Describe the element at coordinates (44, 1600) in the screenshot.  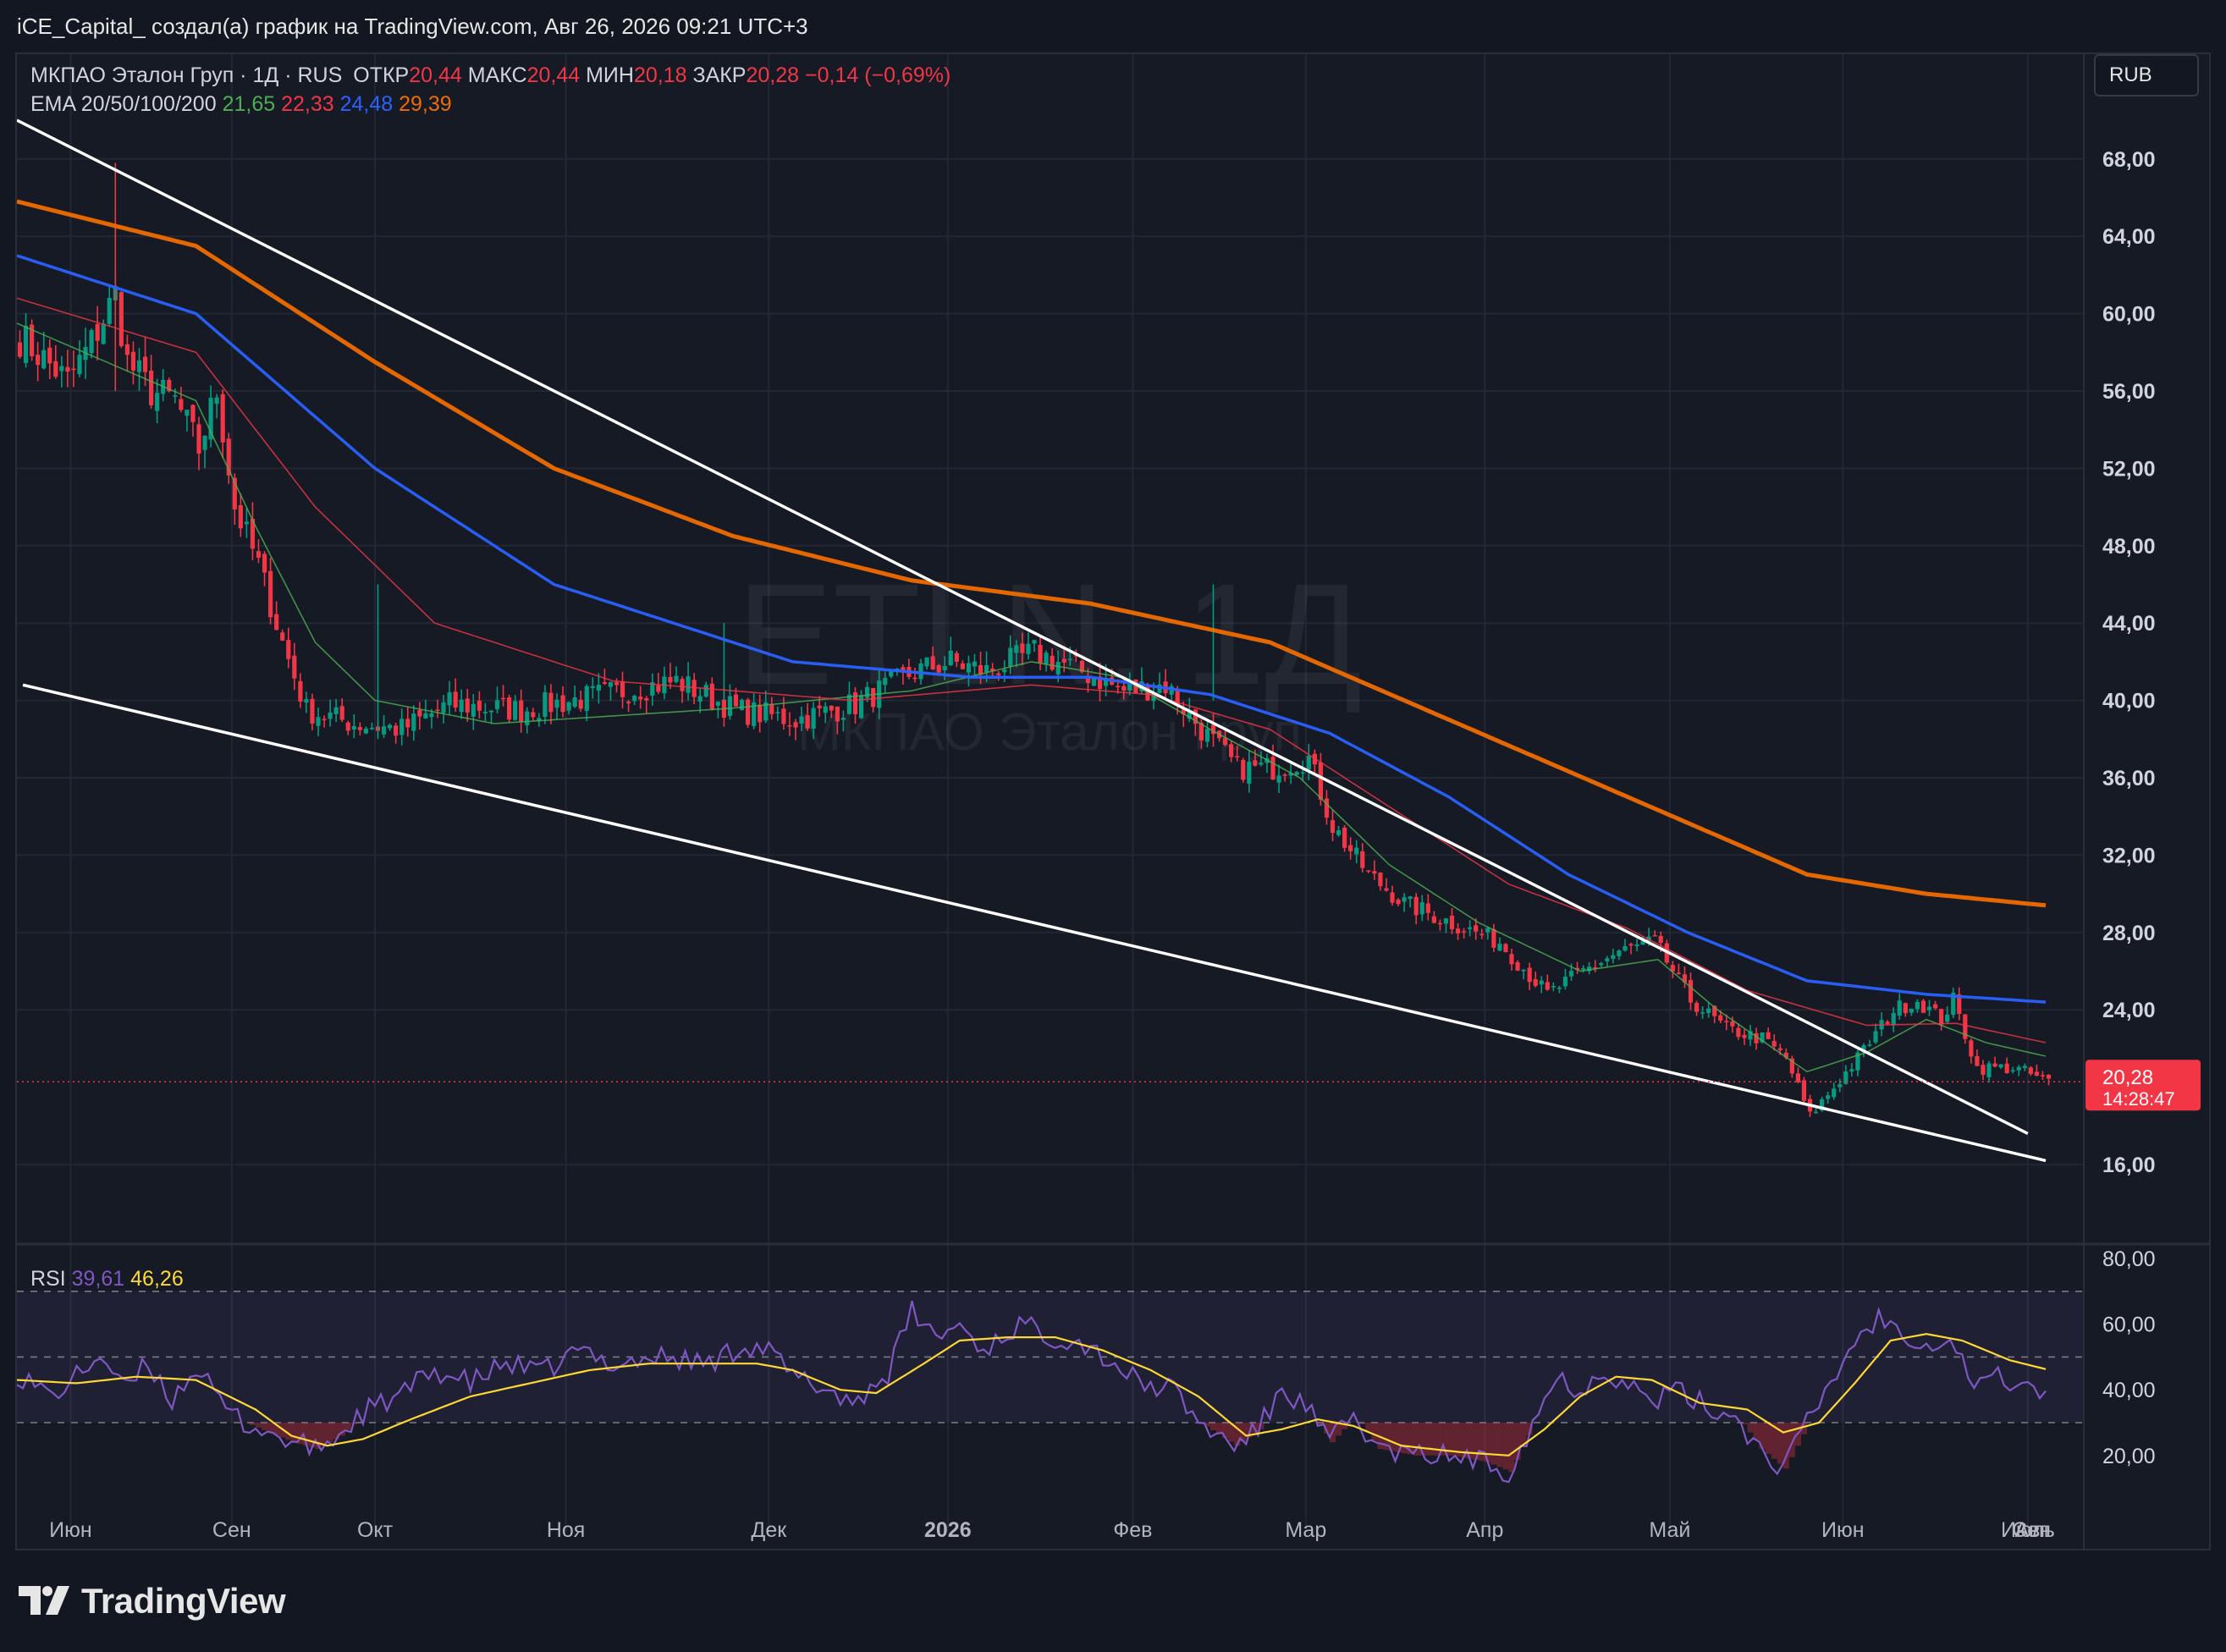
I see `tradingview-logo-icon` at that location.